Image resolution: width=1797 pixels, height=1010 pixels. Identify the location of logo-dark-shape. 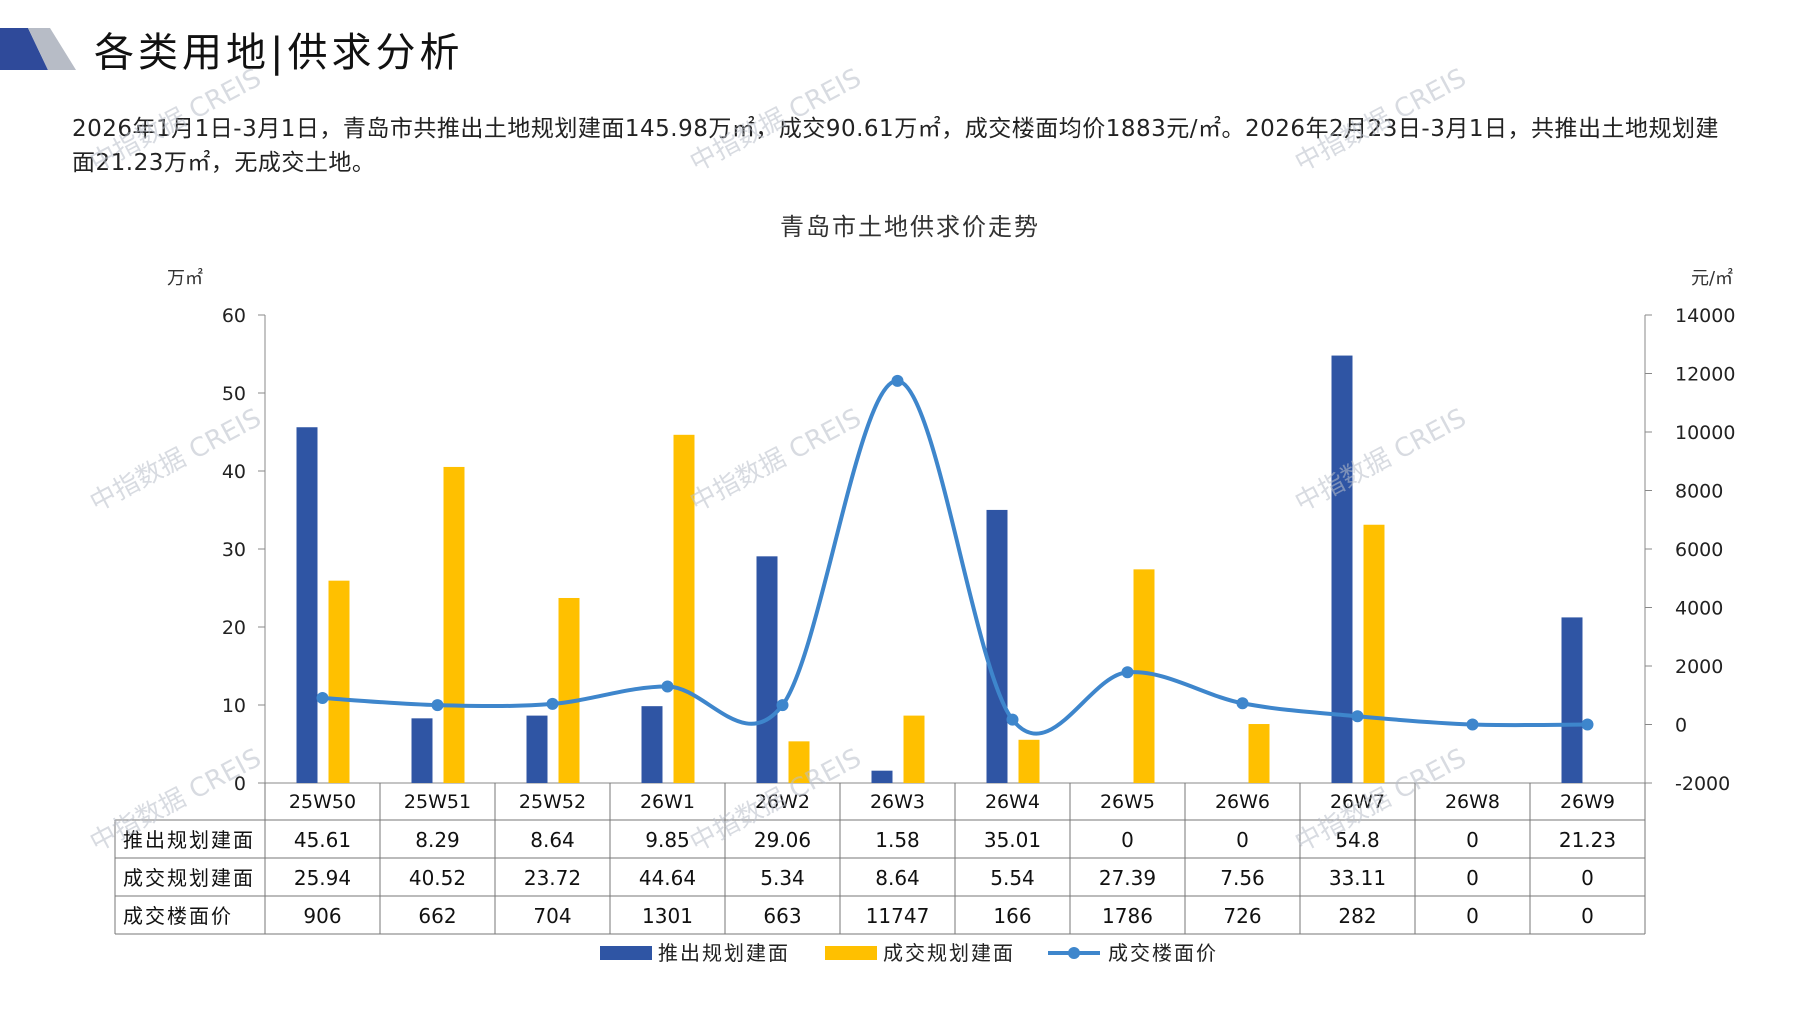
(24, 49).